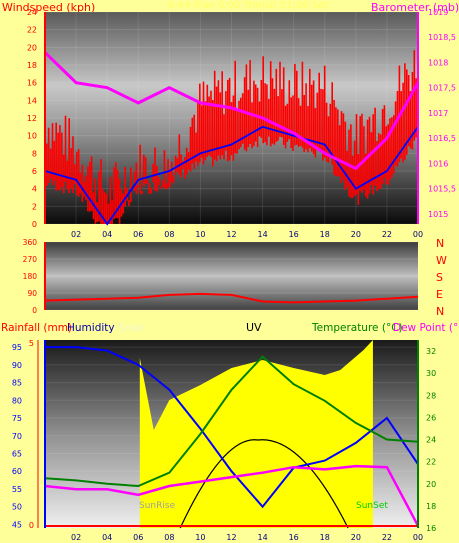 The image size is (459, 543). I want to click on climate-x-tick-label: 08, so click(169, 537).